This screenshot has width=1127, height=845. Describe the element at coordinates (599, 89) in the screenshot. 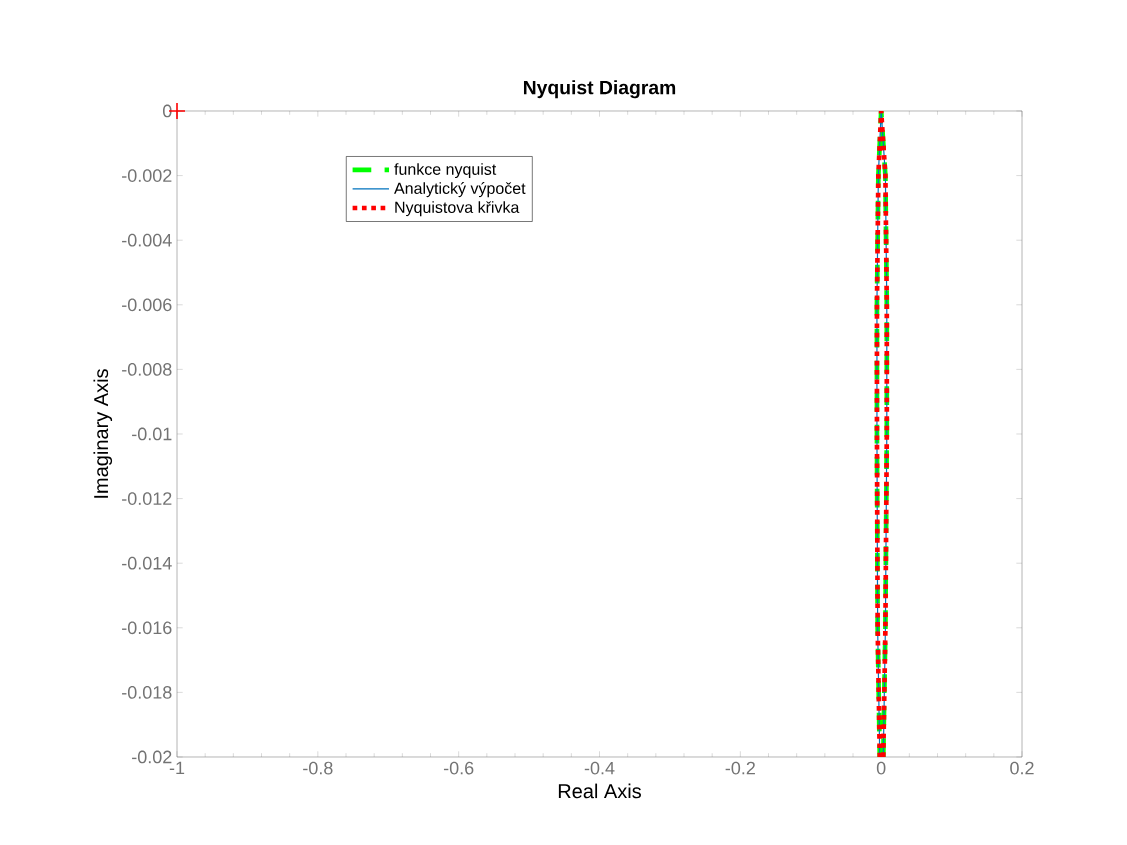

I see `chart-title: Nyquist Diagram` at that location.